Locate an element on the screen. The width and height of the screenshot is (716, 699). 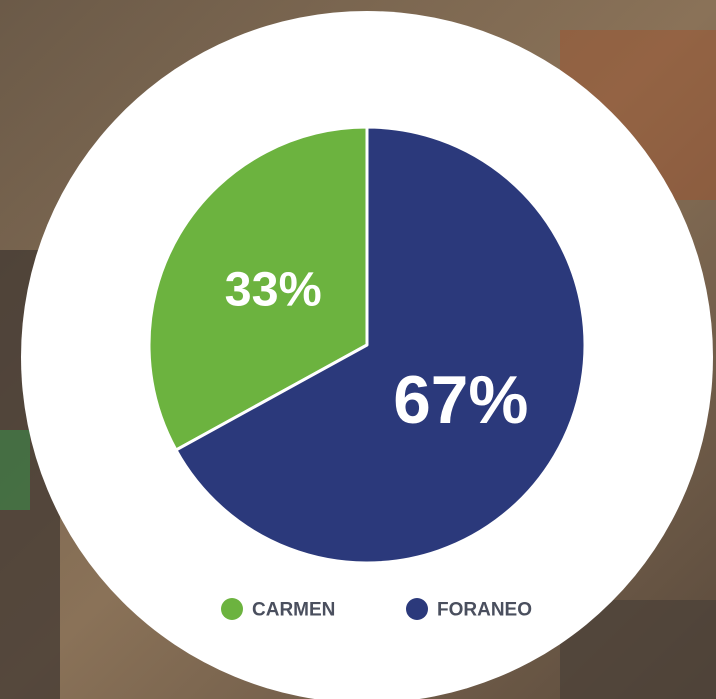
legend-label: FORANEO is located at coordinates (484, 610).